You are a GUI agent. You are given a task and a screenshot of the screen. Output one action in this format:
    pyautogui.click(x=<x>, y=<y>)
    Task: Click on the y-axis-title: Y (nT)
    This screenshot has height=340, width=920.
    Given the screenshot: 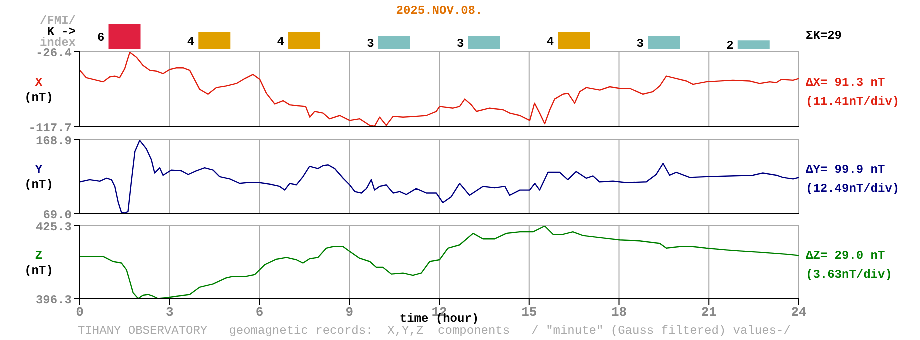 What is the action you would take?
    pyautogui.click(x=39, y=178)
    